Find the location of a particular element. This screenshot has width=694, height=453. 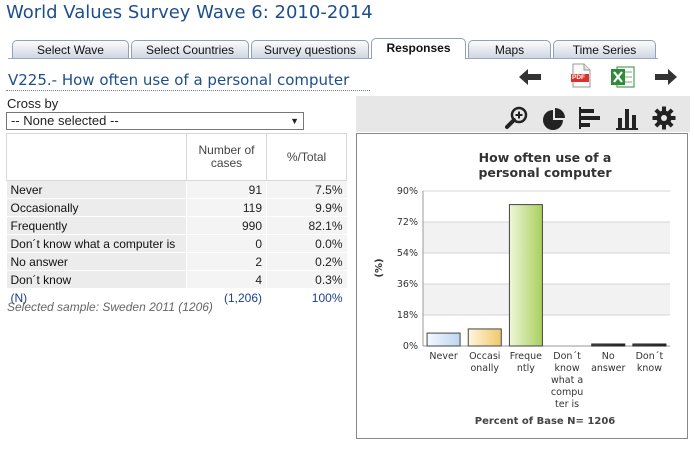

x-tick-label: Don´t know what a compu ter is is located at coordinates (567, 380).